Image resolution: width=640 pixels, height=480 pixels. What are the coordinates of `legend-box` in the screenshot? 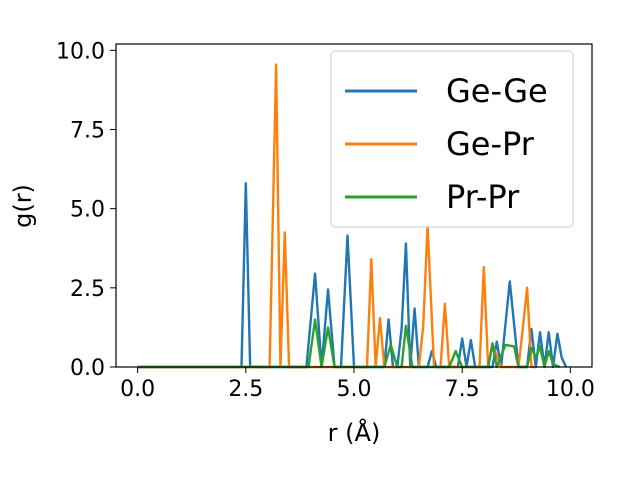 It's located at (452, 139).